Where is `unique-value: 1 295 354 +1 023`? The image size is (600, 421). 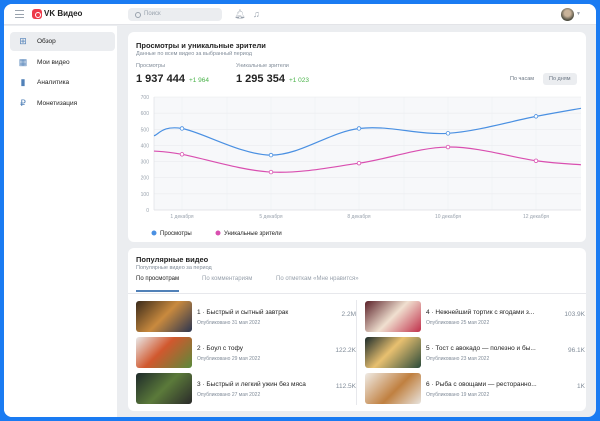 unique-value: 1 295 354 +1 023 is located at coordinates (272, 79).